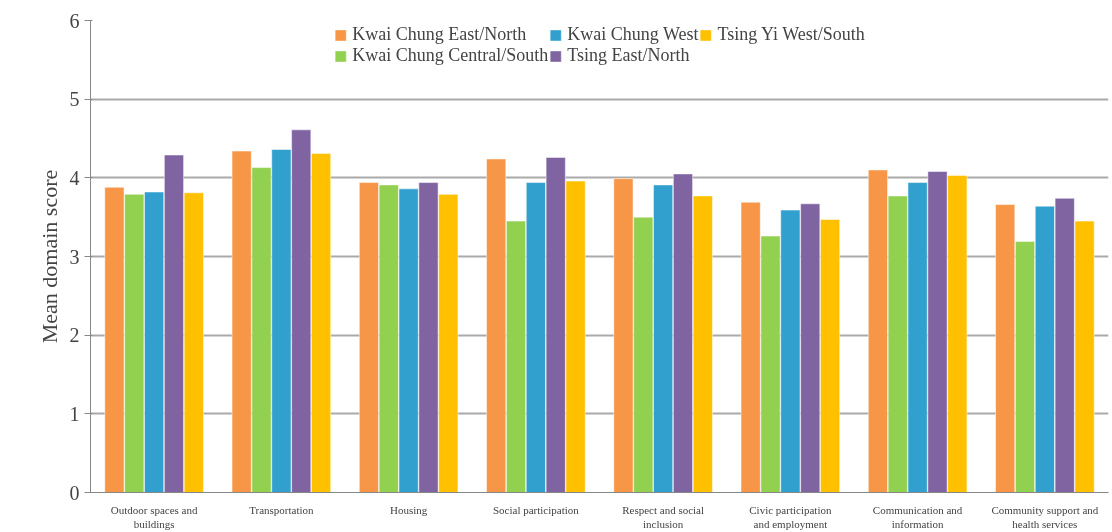 The image size is (1112, 532). What do you see at coordinates (790, 516) in the screenshot?
I see `x-tick-label: Civic participation and employment` at bounding box center [790, 516].